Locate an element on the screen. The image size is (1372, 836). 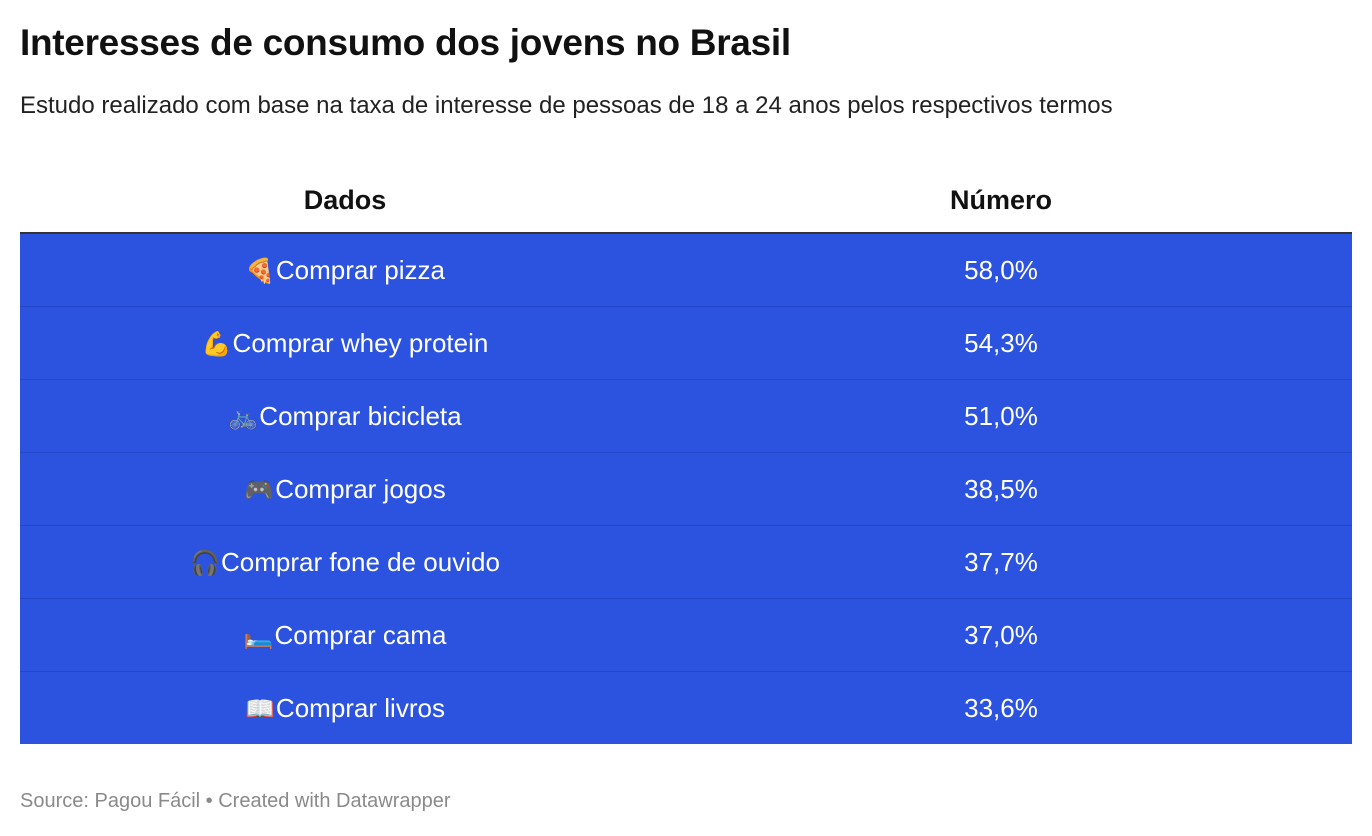
row-label: Comprar livros is located at coordinates (360, 707).